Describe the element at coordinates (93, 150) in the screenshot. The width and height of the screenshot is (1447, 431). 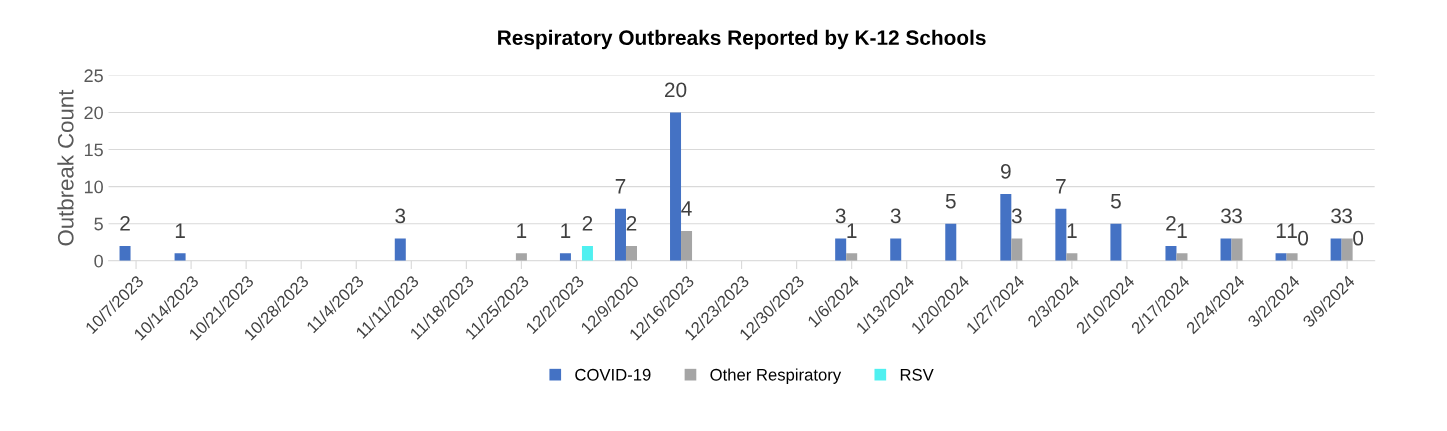
I see `y-tick-label: 15` at that location.